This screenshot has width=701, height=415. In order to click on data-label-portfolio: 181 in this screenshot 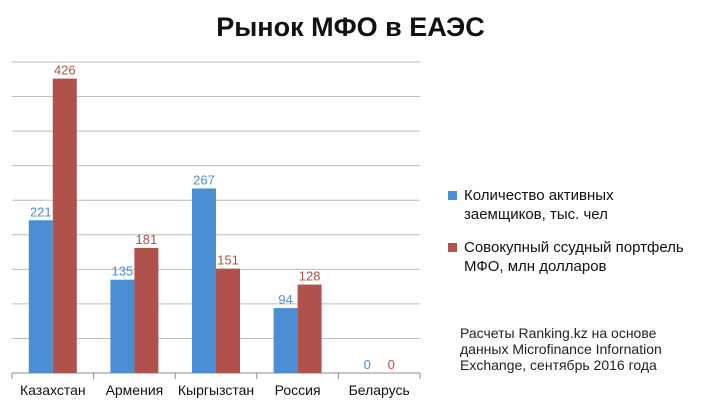, I will do `click(147, 239)`.